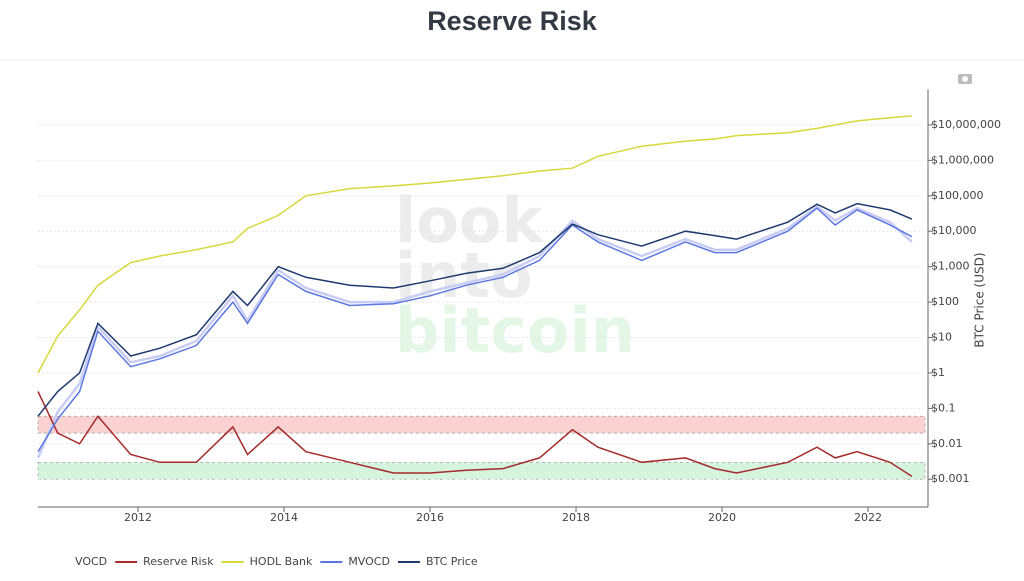 This screenshot has height=581, width=1024. Describe the element at coordinates (281, 561) in the screenshot. I see `legend-label: HODL Bank` at that location.